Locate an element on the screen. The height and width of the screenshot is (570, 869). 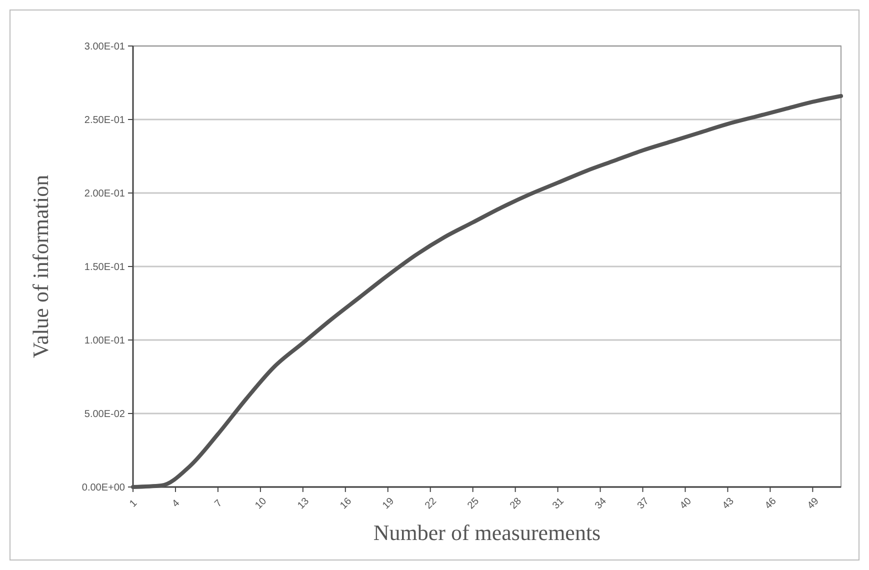
x-tick-label: 13 is located at coordinates (304, 504).